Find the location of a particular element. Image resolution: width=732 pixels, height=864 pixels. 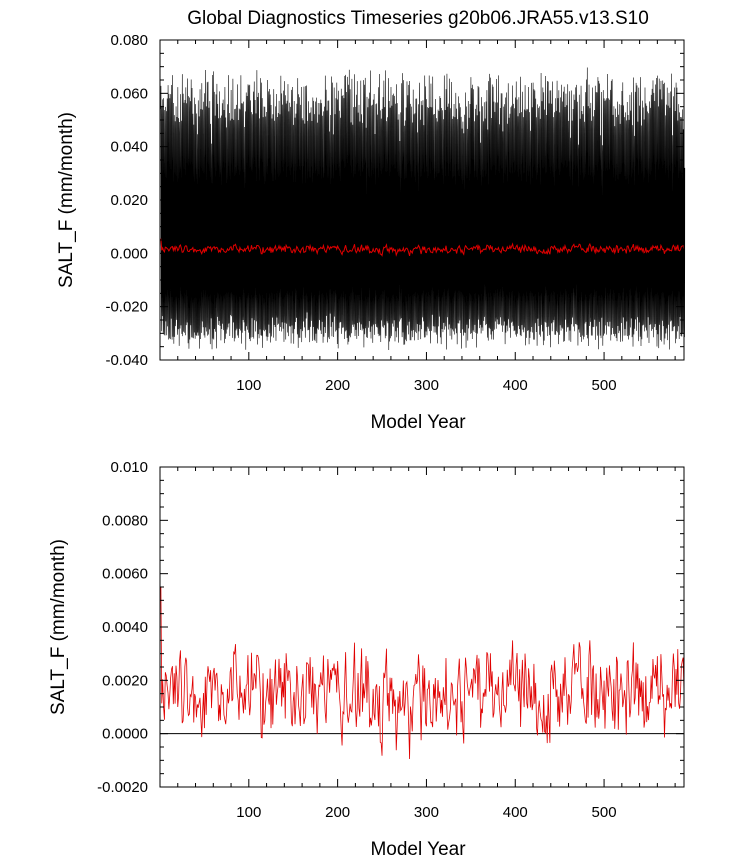

top-y-tick-label: -0.020 is located at coordinates (126, 307).